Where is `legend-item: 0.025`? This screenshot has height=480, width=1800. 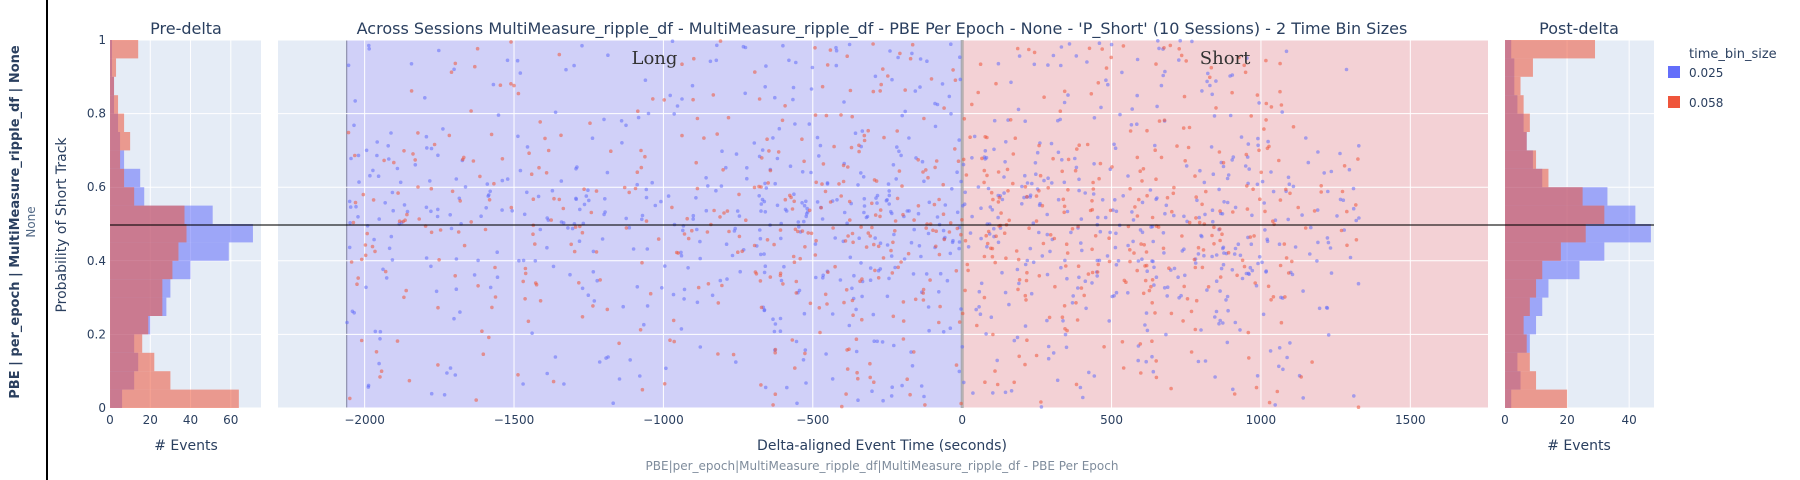 legend-item: 0.025 is located at coordinates (1695, 73).